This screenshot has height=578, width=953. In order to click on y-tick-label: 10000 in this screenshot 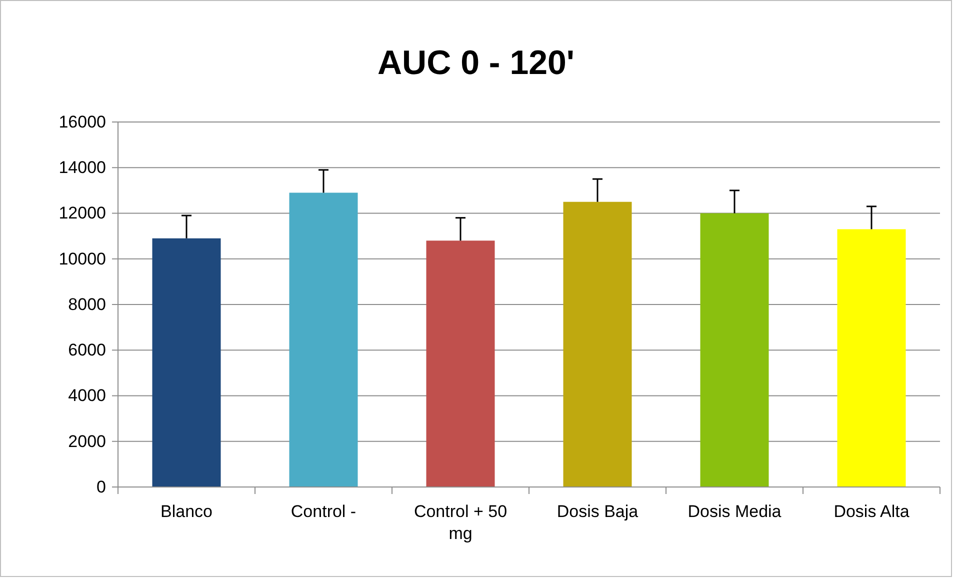, I will do `click(82, 258)`.